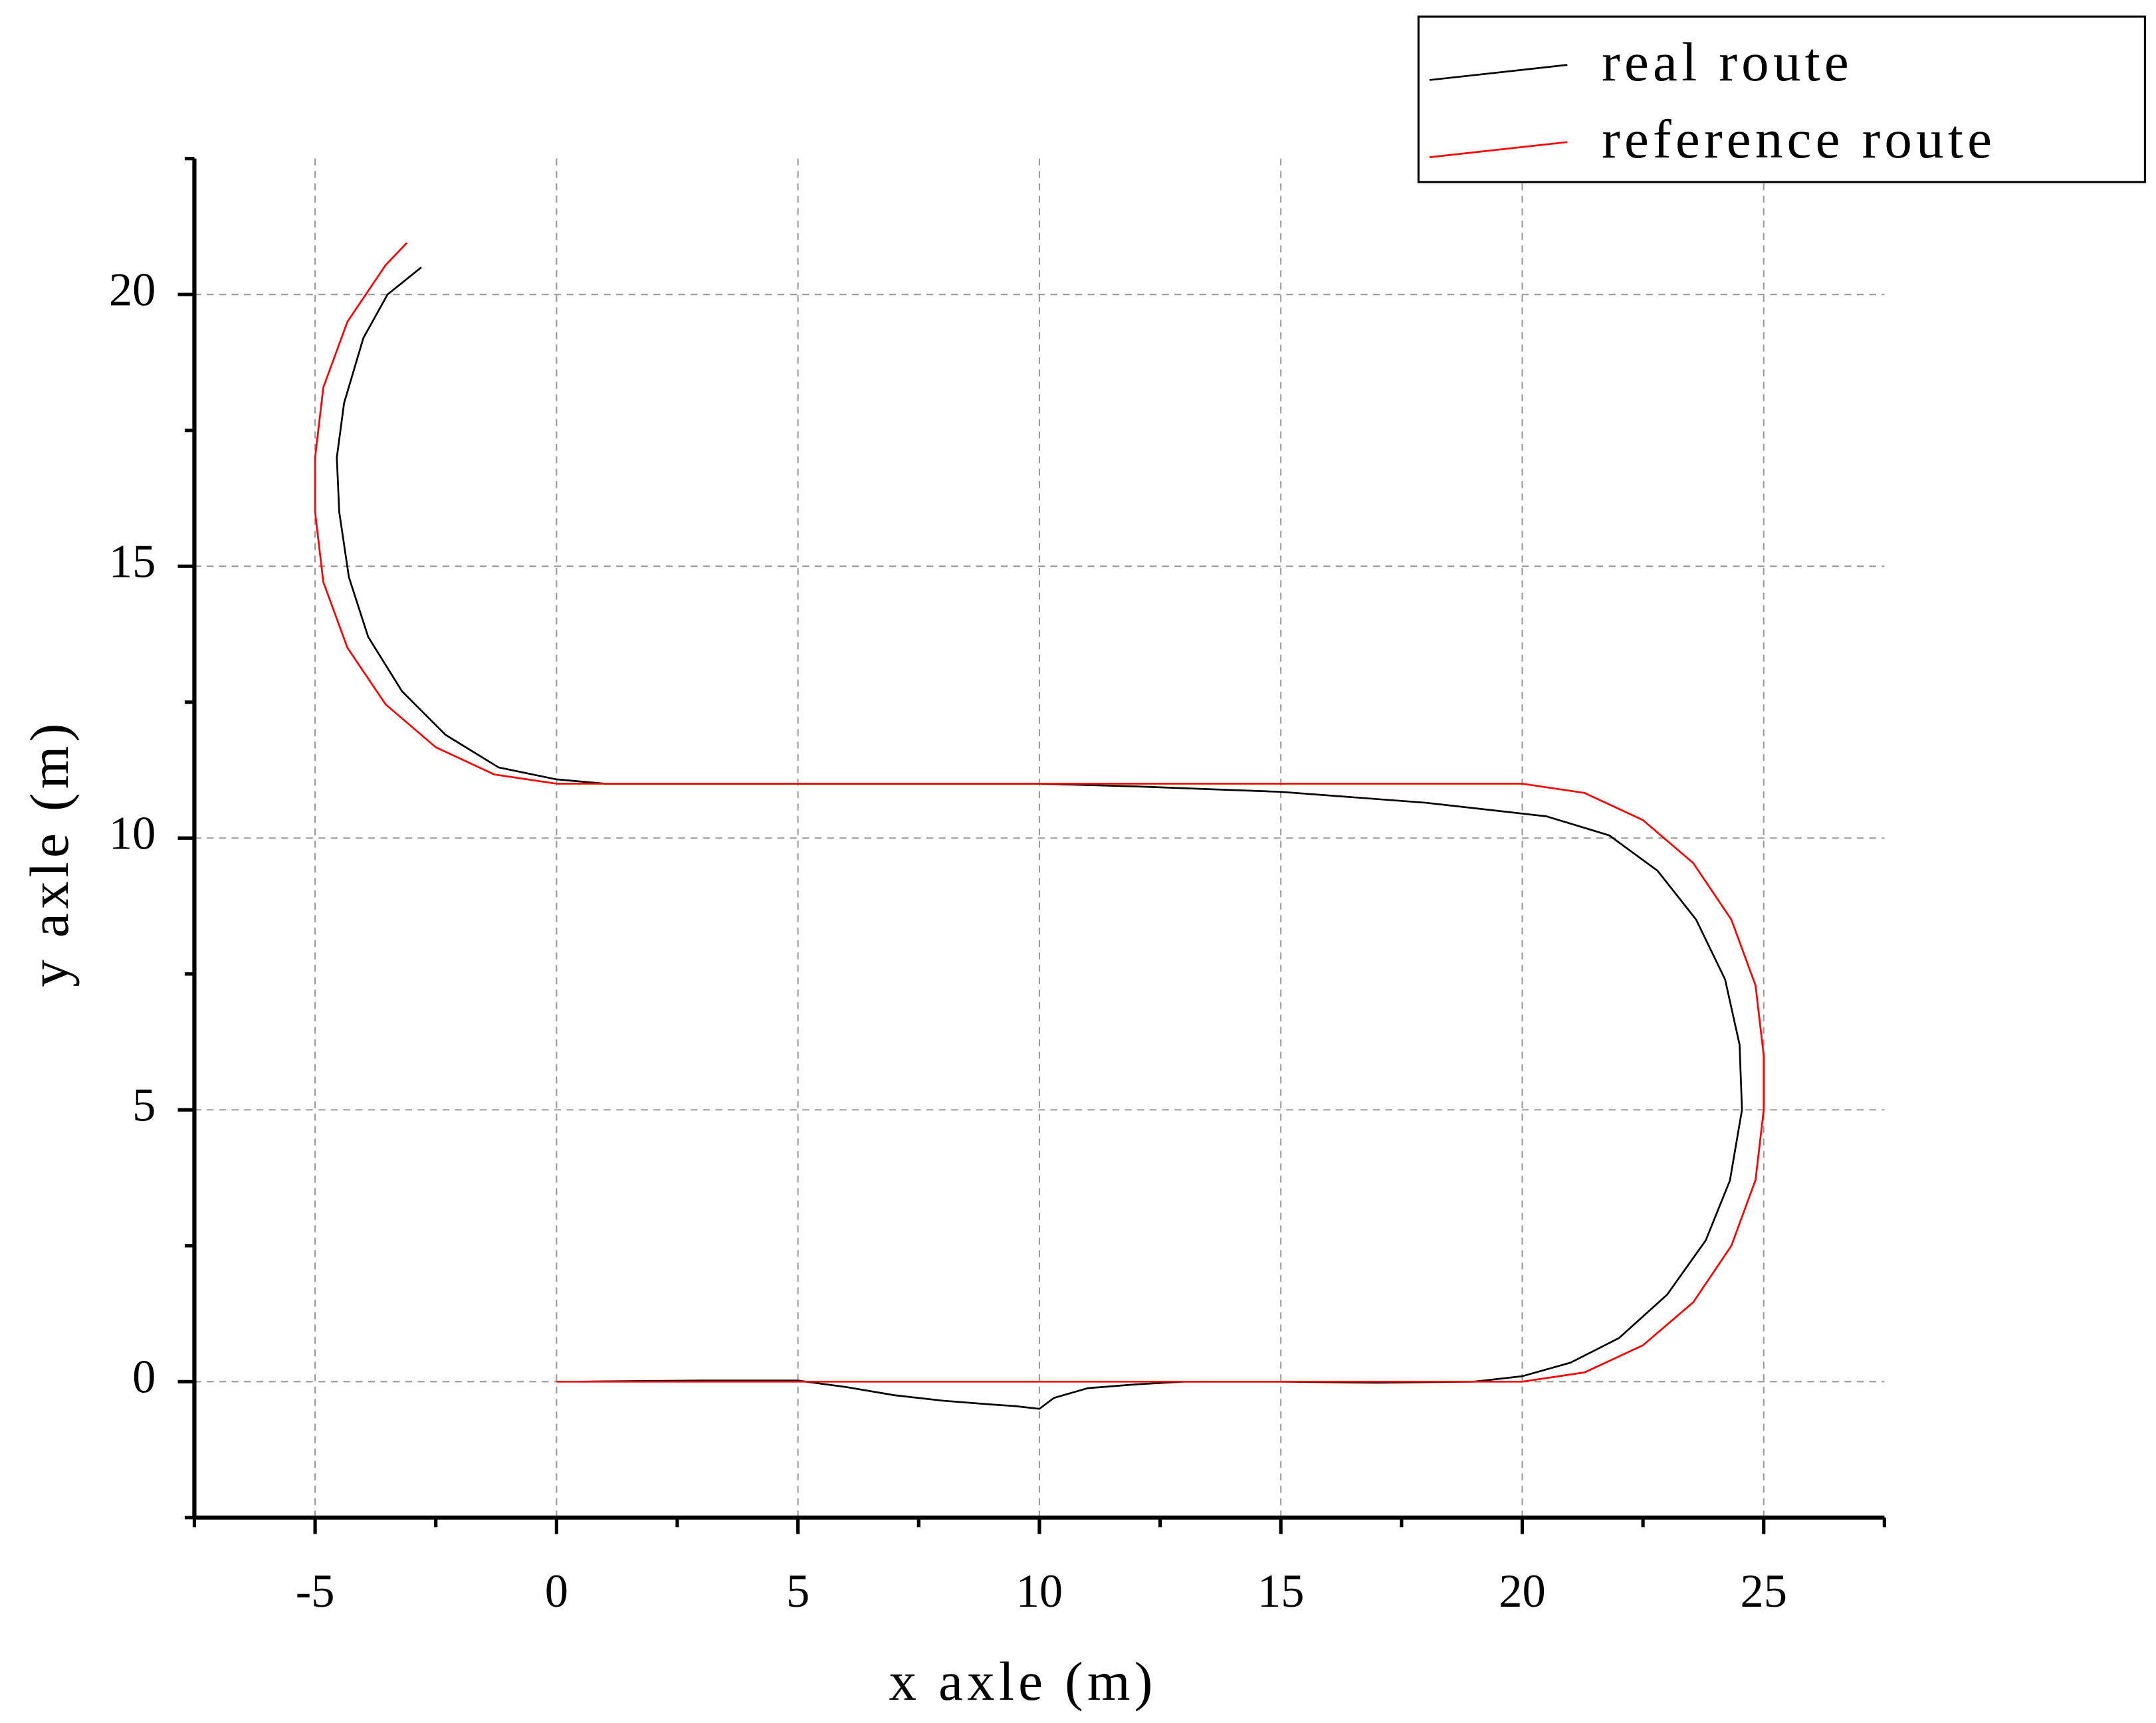 The height and width of the screenshot is (1723, 2156). Describe the element at coordinates (797, 1591) in the screenshot. I see `x-tick-label: 5` at that location.